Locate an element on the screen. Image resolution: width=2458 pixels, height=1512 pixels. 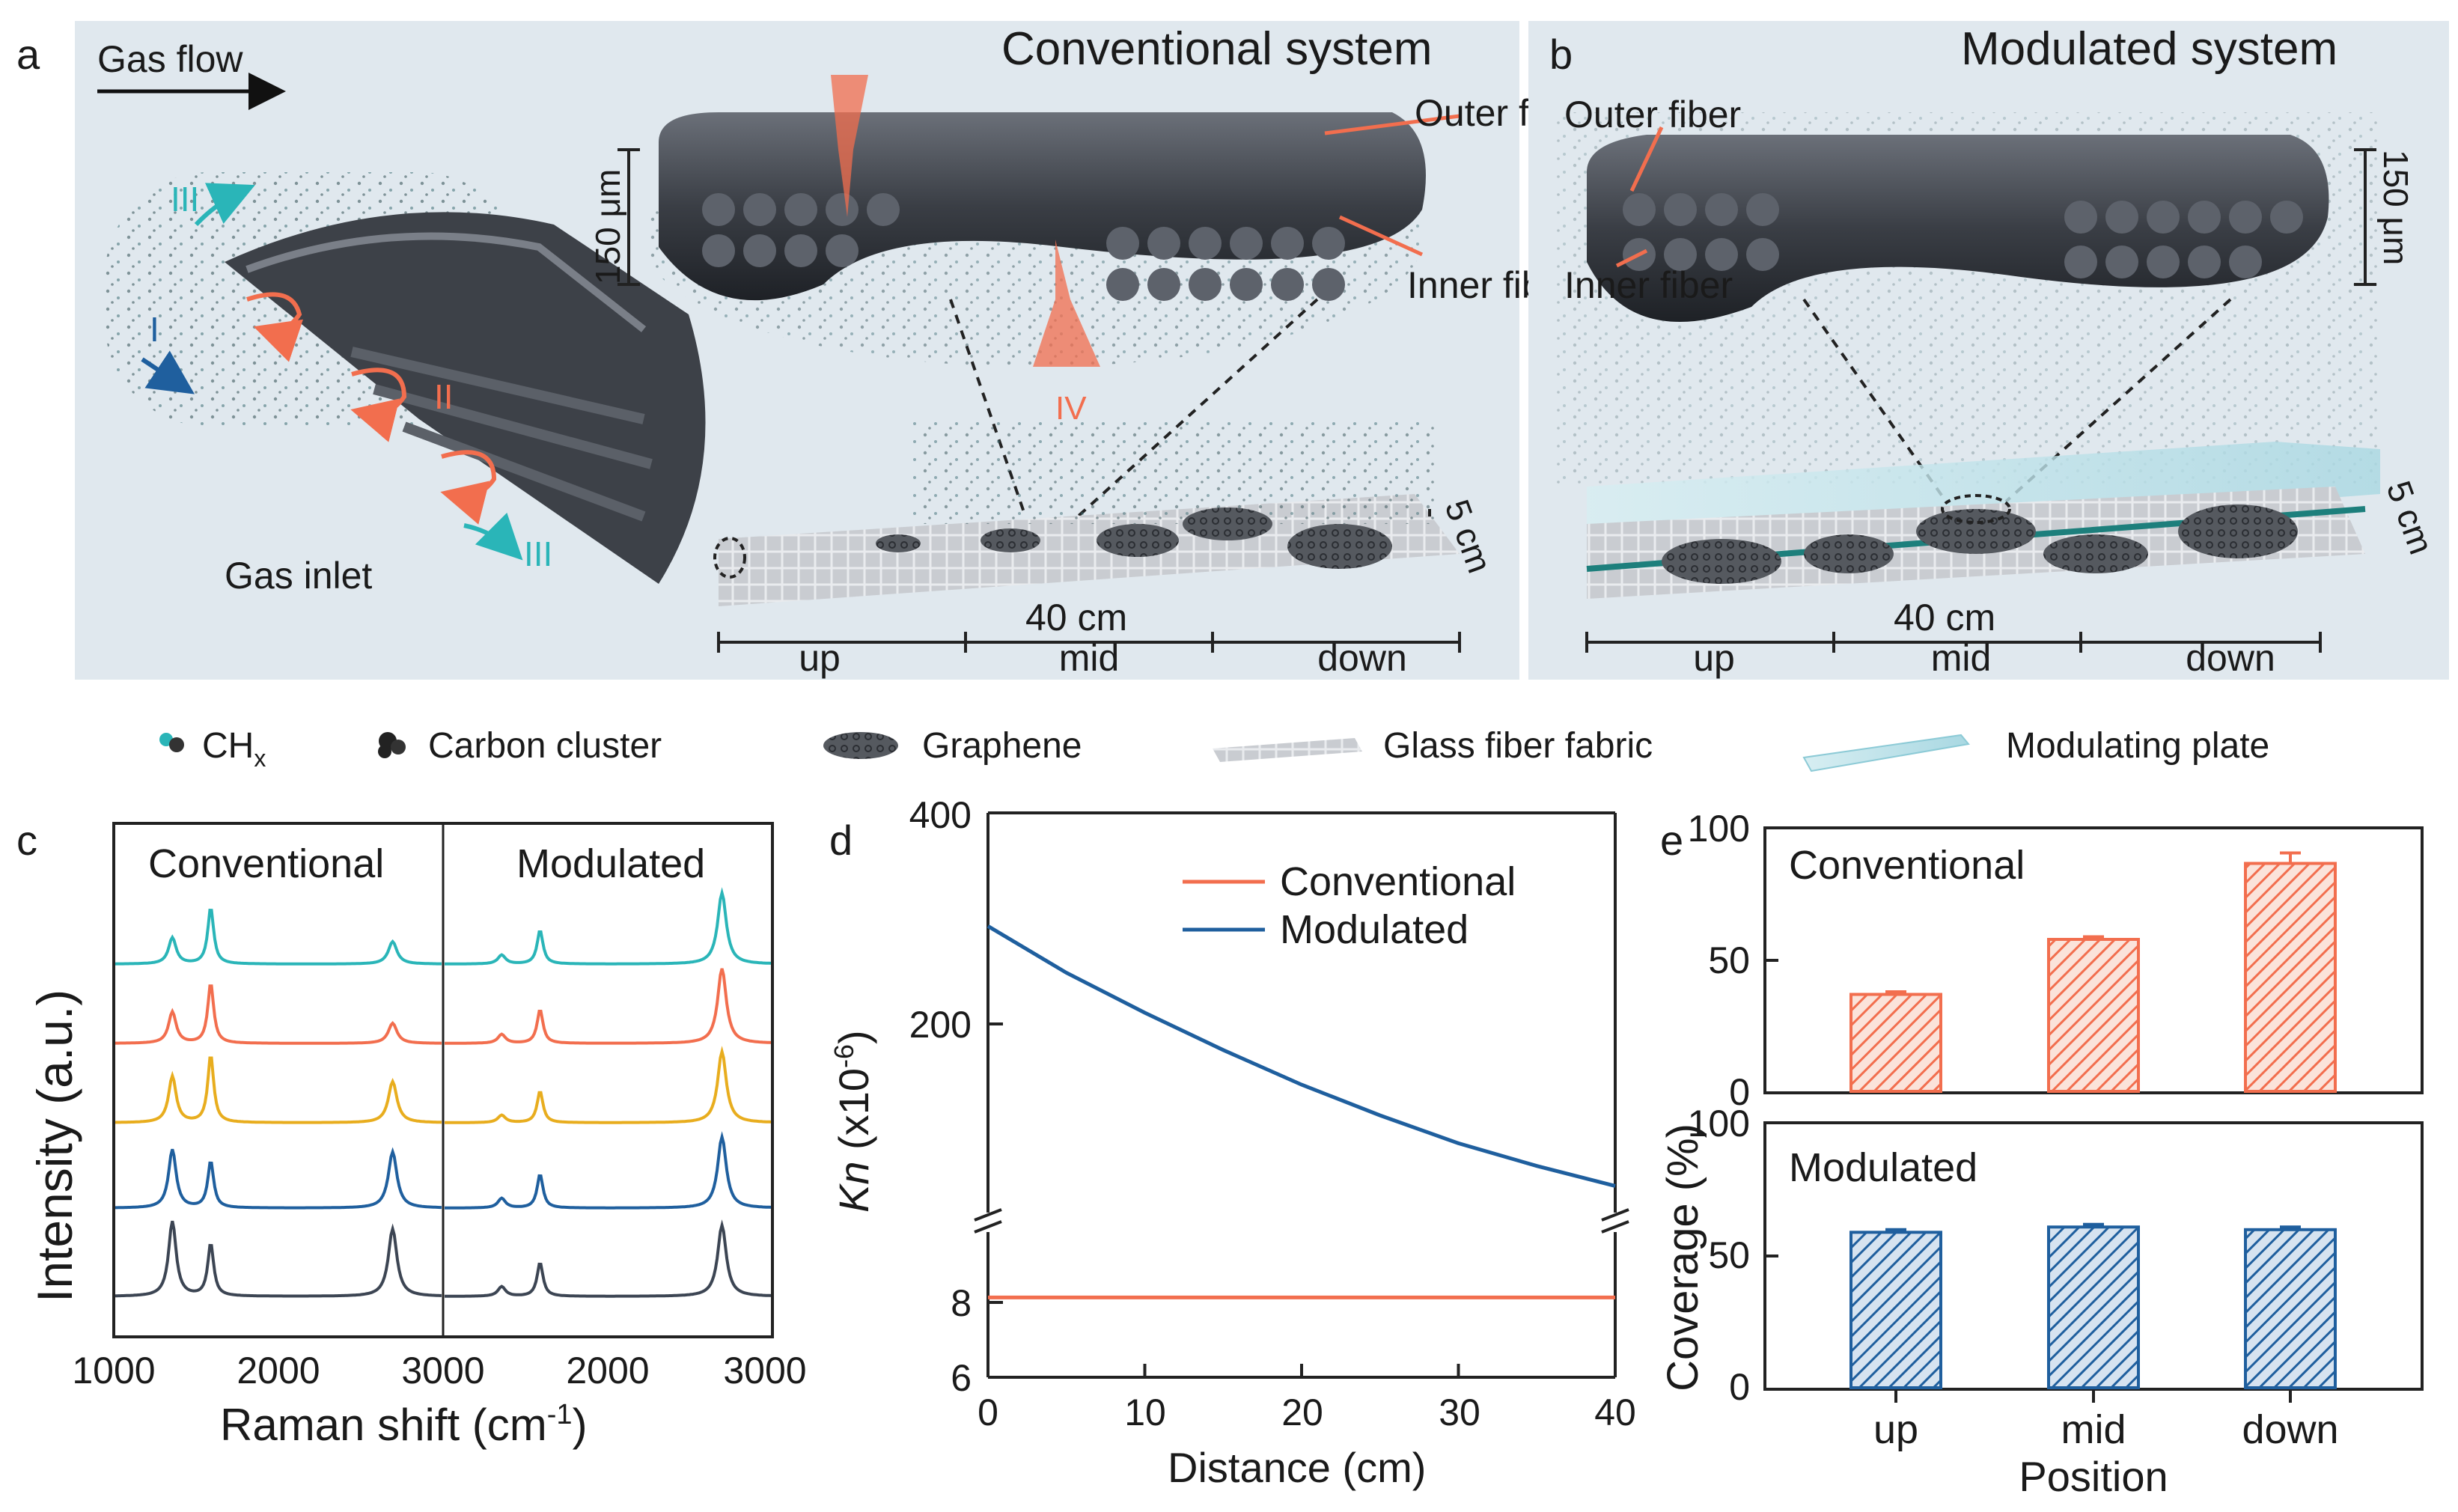
bar-modulated-down is located at coordinates (2290, 1309).